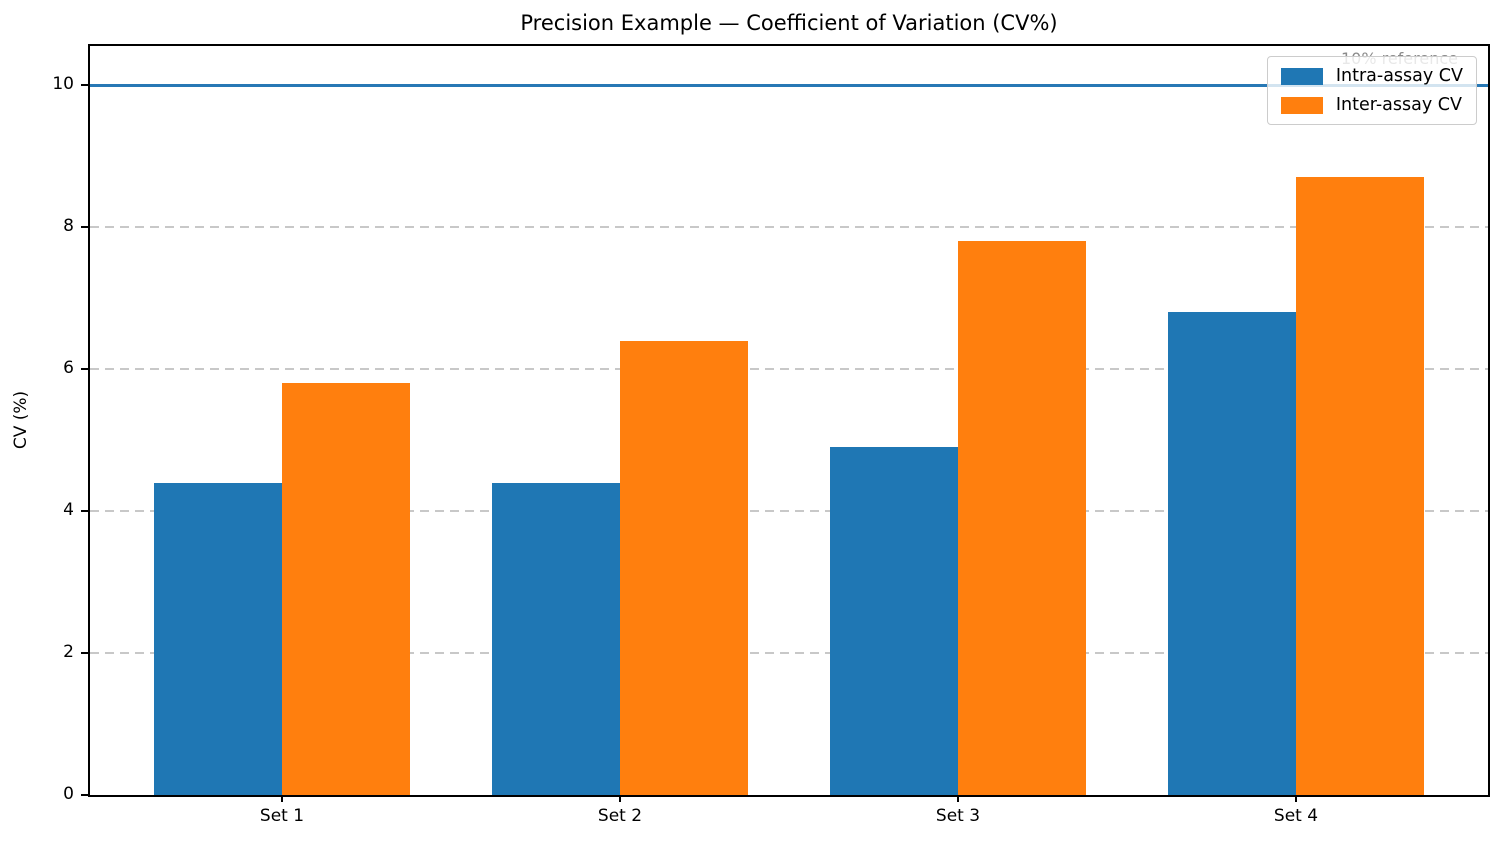 The width and height of the screenshot is (1503, 847). I want to click on legend-swatch-intra-assay-cv, so click(1301, 76).